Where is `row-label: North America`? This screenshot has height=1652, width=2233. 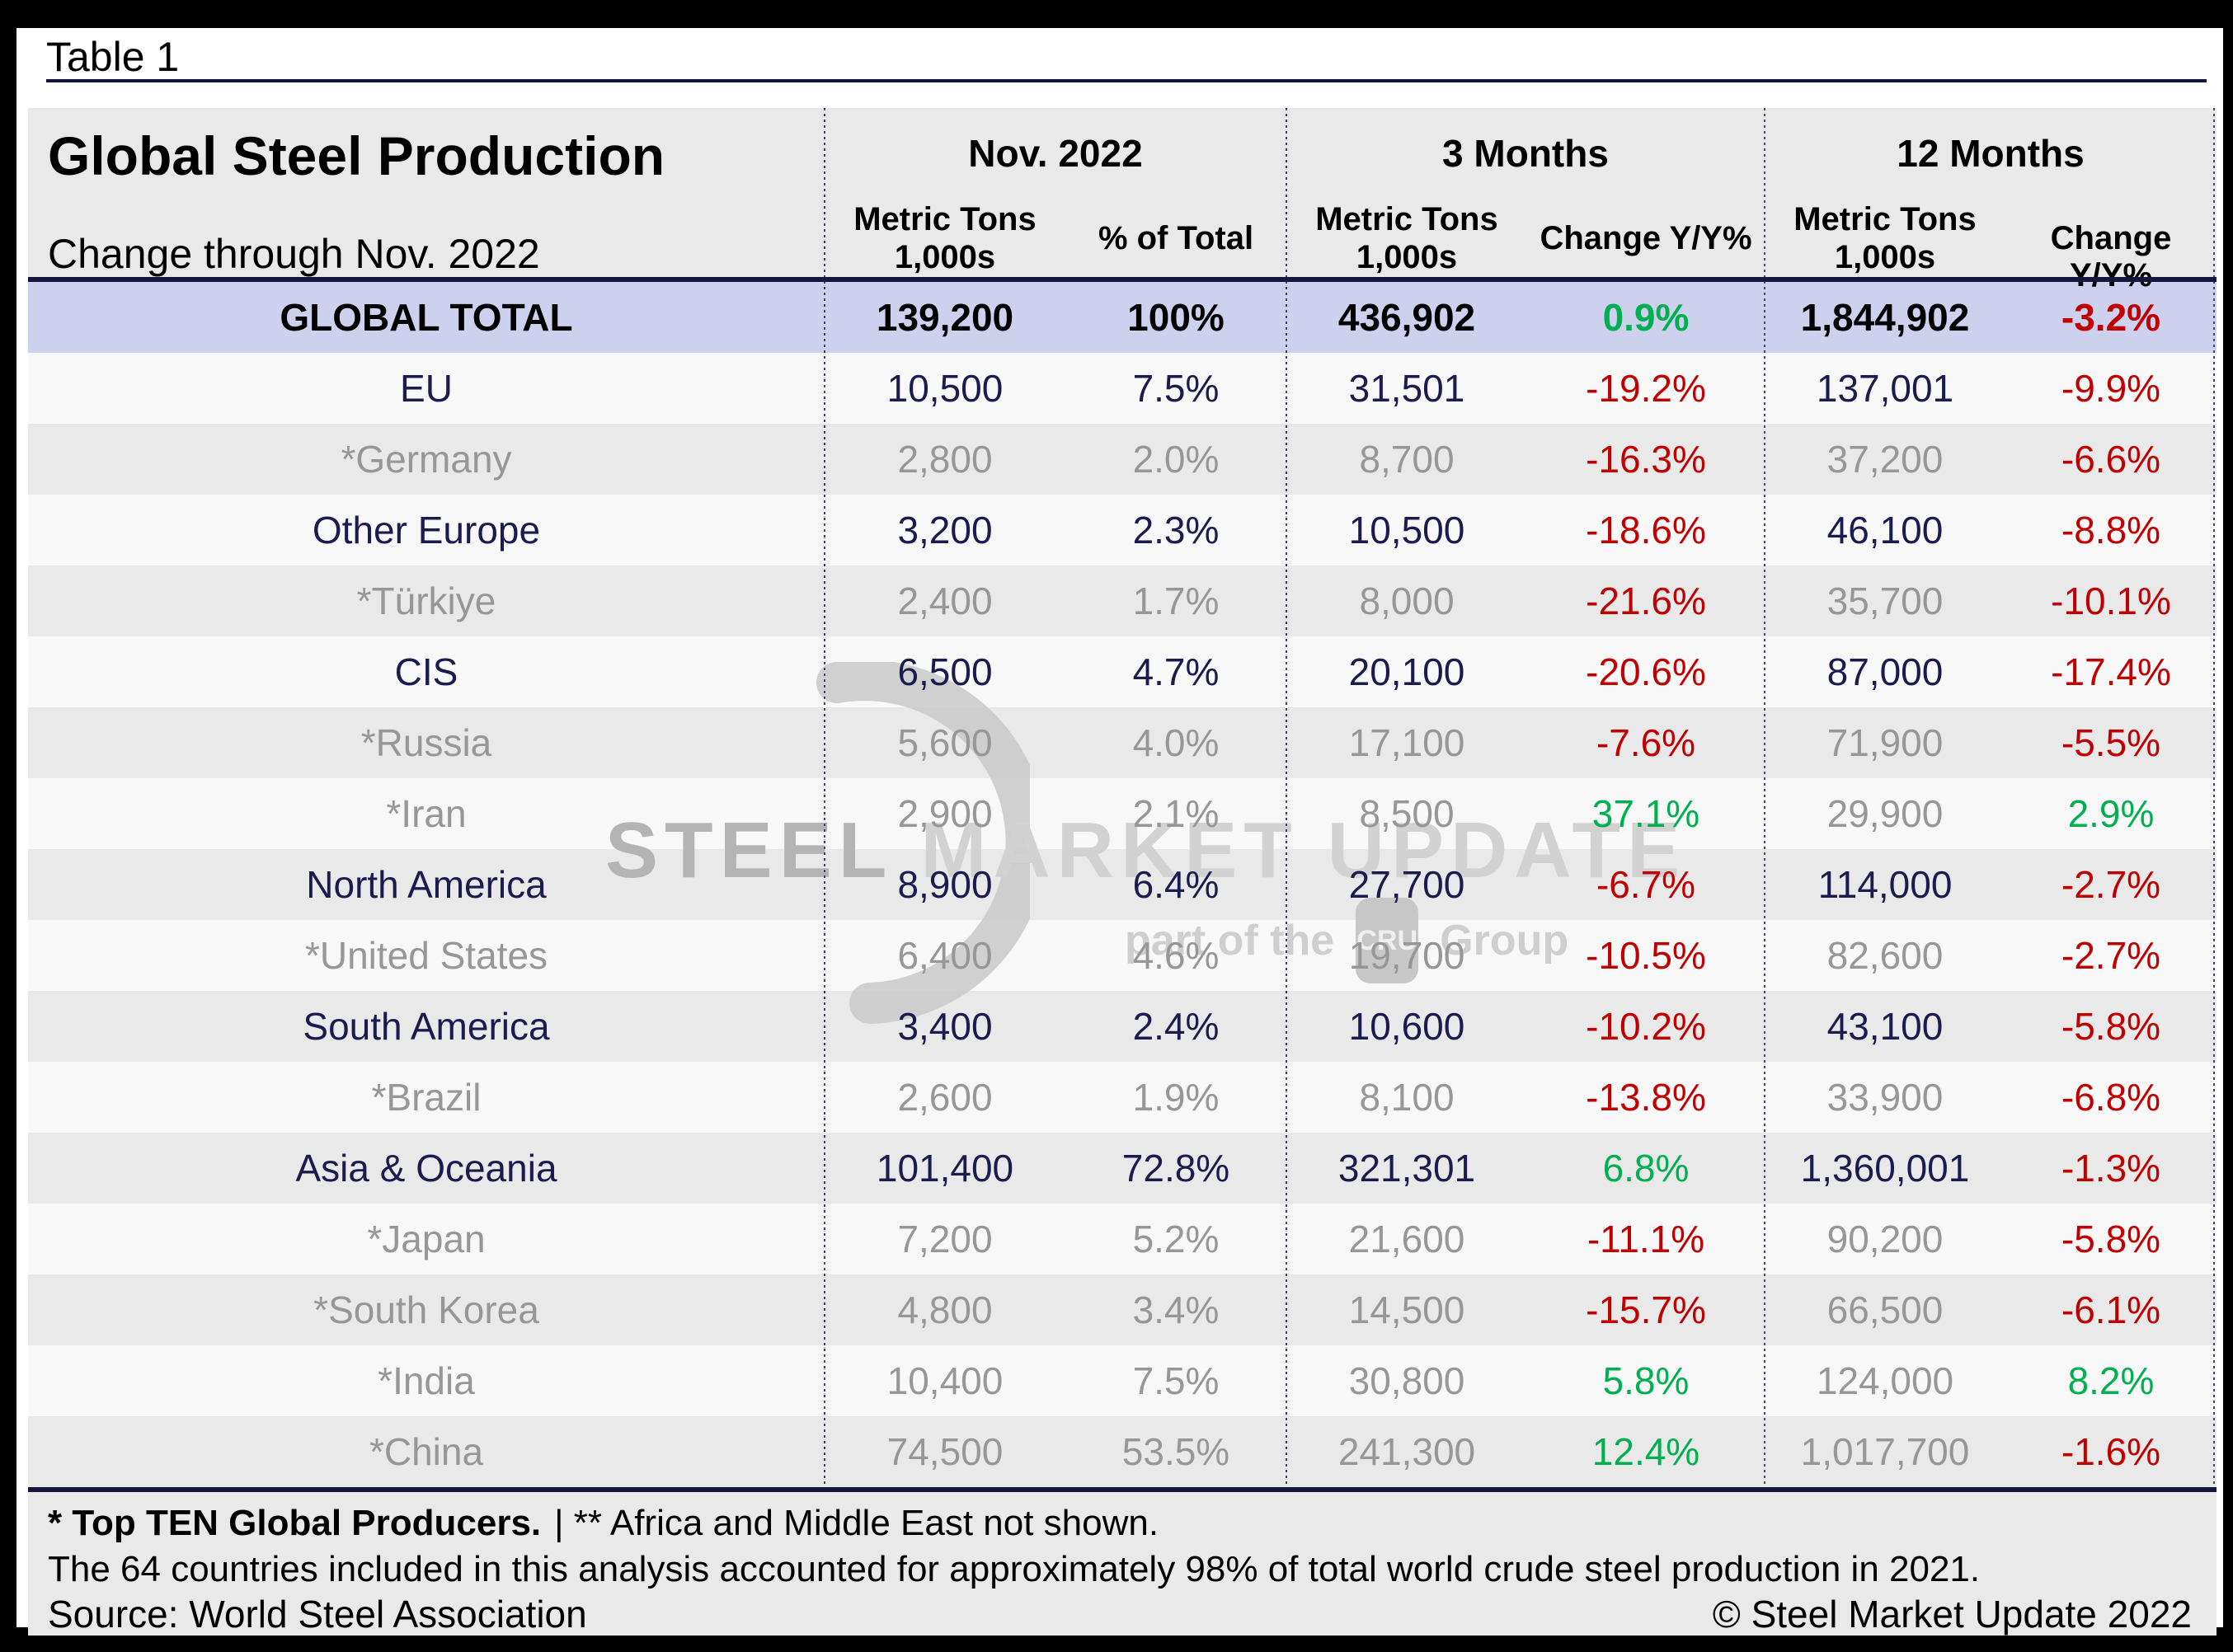 row-label: North America is located at coordinates (426, 884).